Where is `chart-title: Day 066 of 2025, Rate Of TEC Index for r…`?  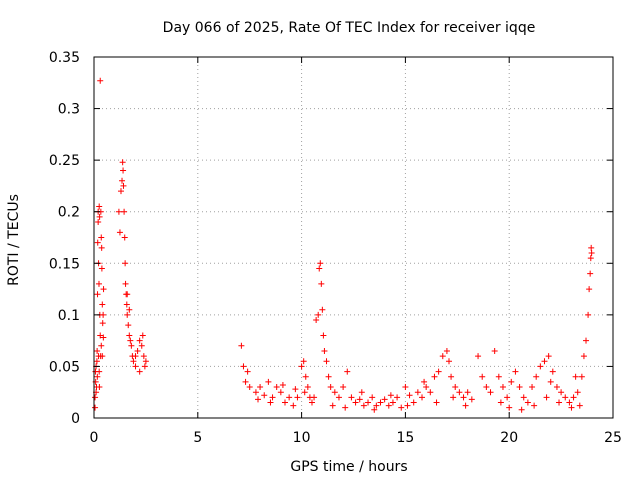 chart-title: Day 066 of 2025, Rate Of TEC Index for r… is located at coordinates (349, 28).